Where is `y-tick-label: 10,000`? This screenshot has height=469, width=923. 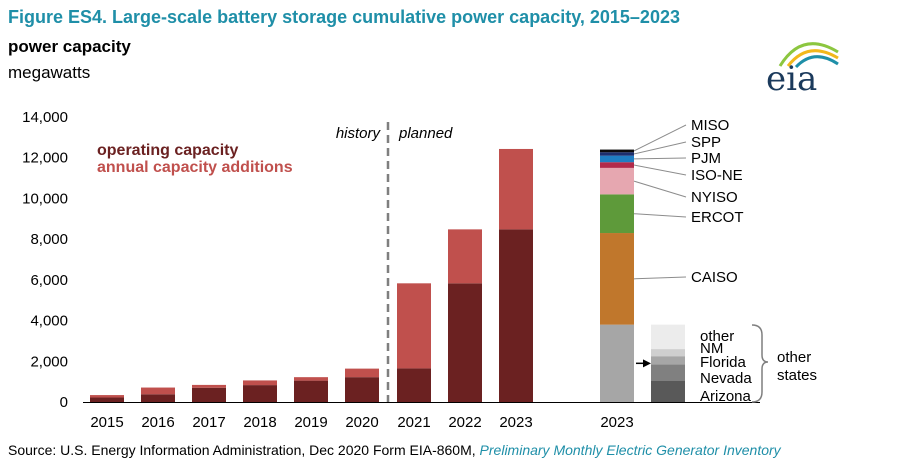 y-tick-label: 10,000 is located at coordinates (45, 198).